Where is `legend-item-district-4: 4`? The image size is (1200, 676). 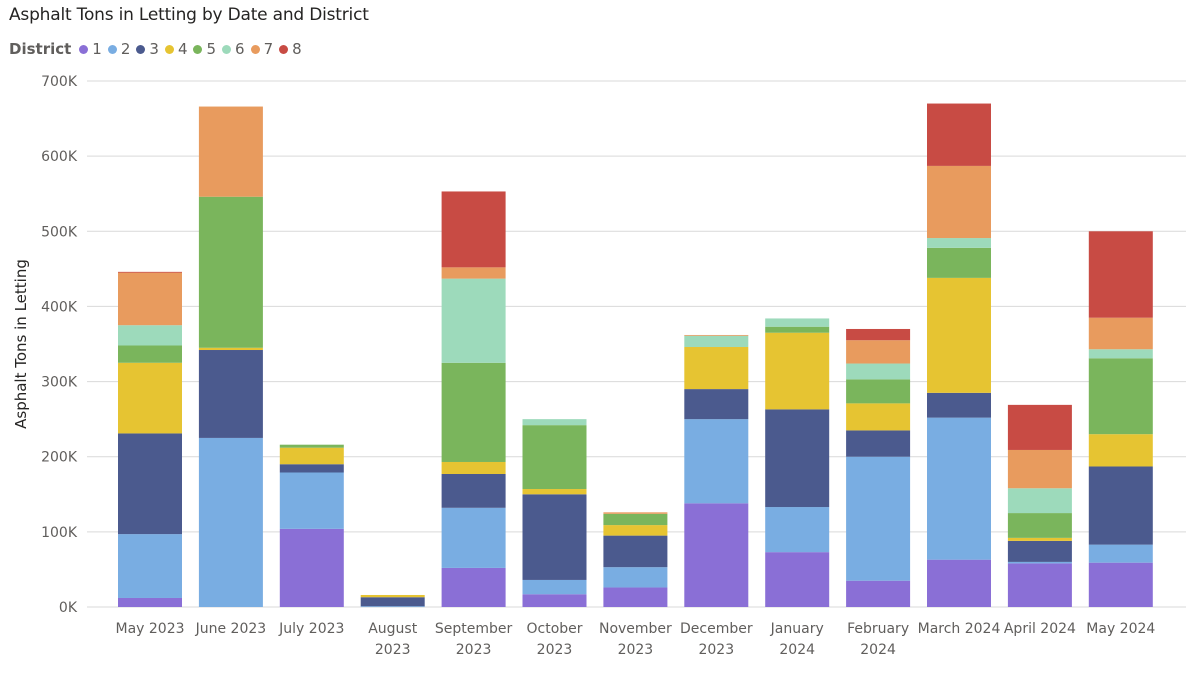 legend-item-district-4: 4 is located at coordinates (175, 49).